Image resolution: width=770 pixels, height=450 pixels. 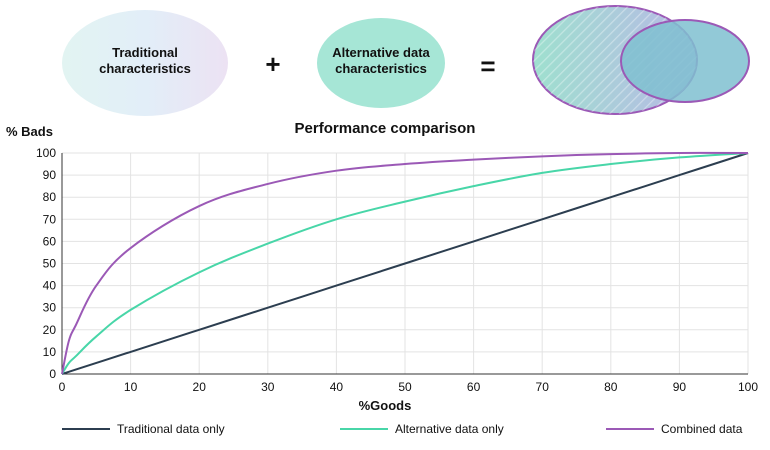 What do you see at coordinates (50, 175) in the screenshot?
I see `y-tick-label: 90` at bounding box center [50, 175].